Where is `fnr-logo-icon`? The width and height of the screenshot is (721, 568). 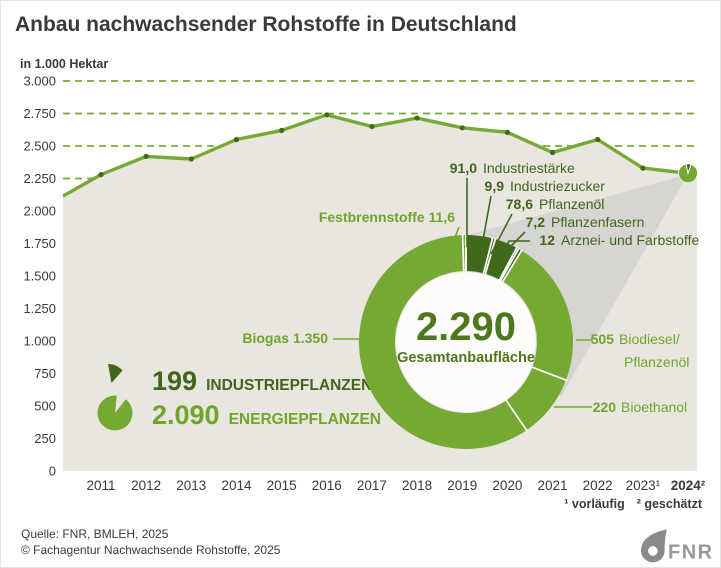 fnr-logo-icon is located at coordinates (654, 546).